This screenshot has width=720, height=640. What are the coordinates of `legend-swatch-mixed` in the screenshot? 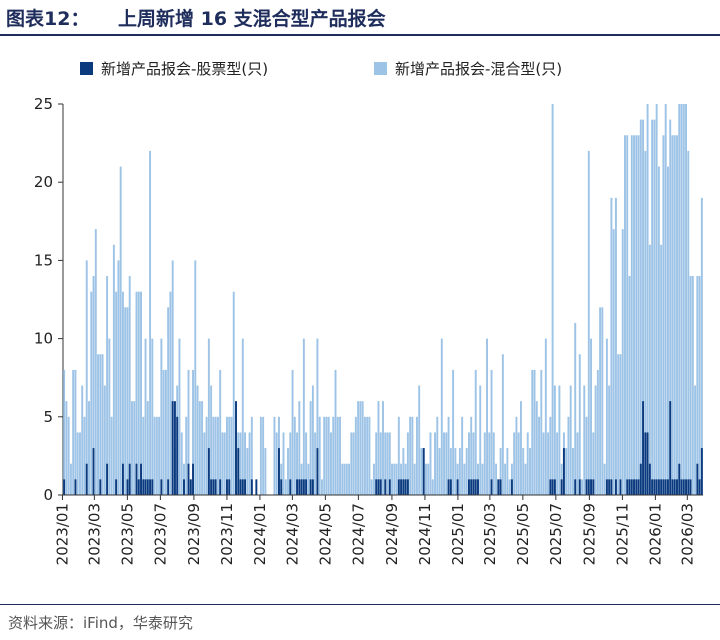 It's located at (380, 68).